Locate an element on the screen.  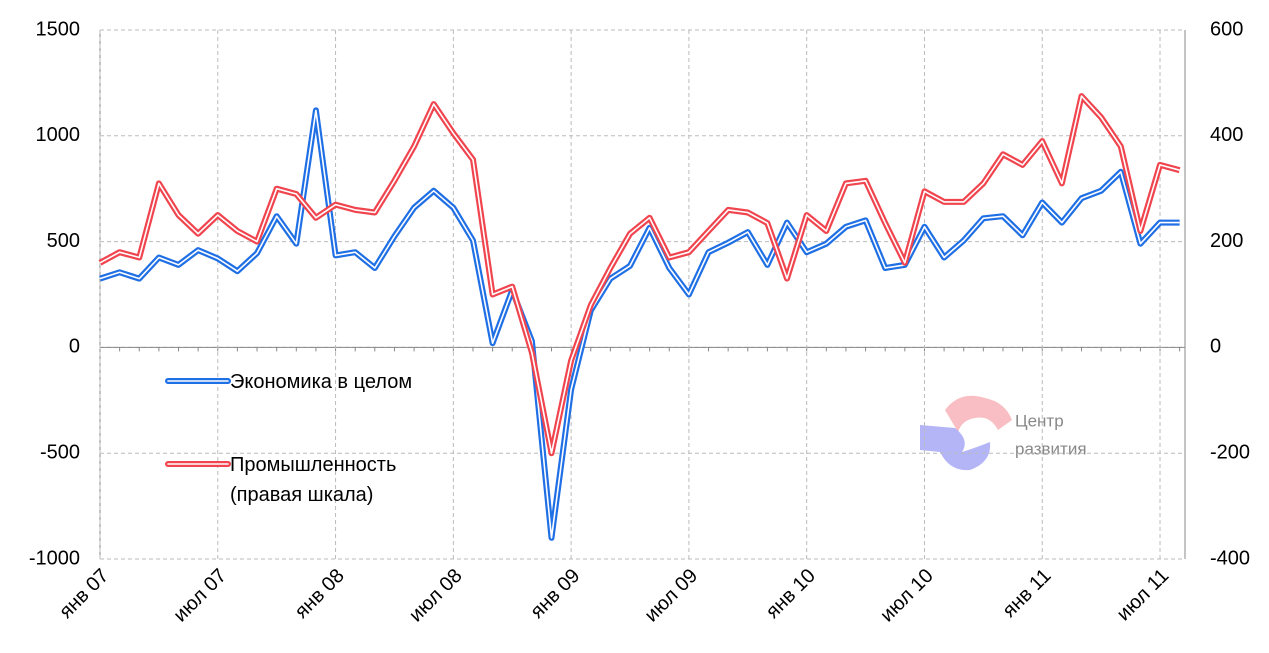
x-tick-label: июл 07 is located at coordinates (200, 596).